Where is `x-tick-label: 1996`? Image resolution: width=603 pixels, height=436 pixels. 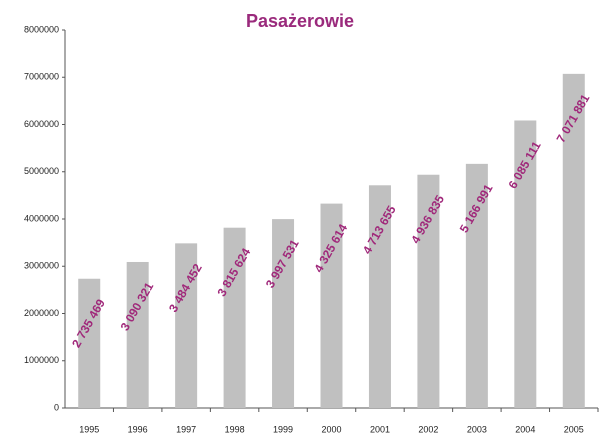
x-tick-label: 1996 is located at coordinates (138, 429).